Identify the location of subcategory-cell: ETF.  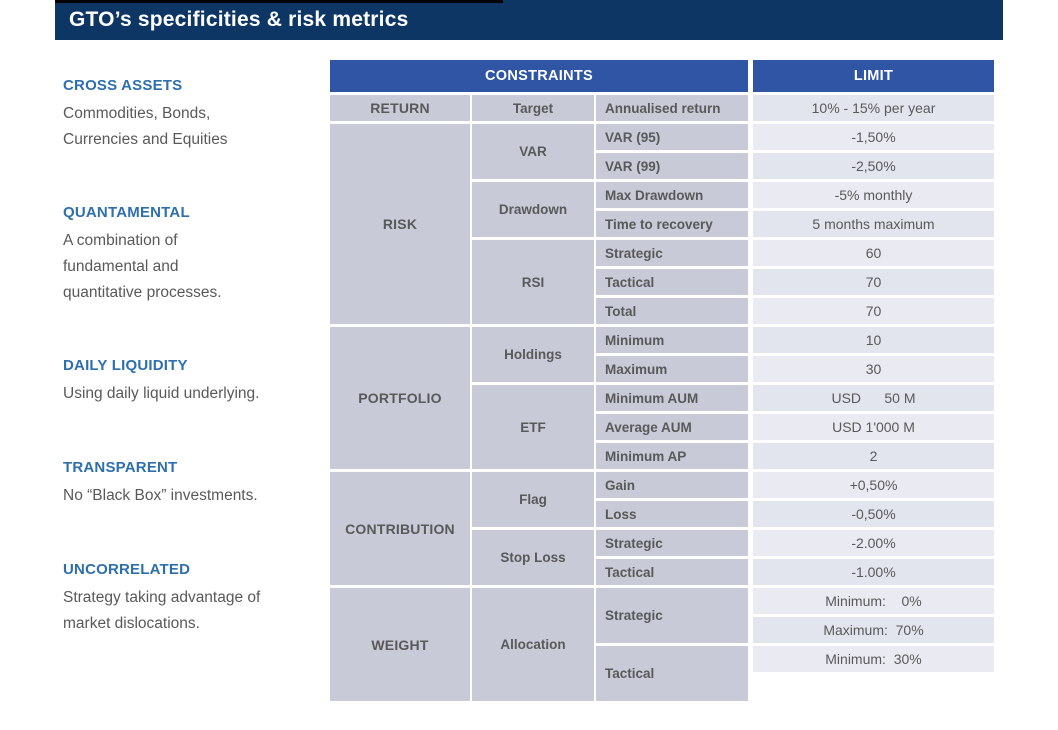
(533, 427).